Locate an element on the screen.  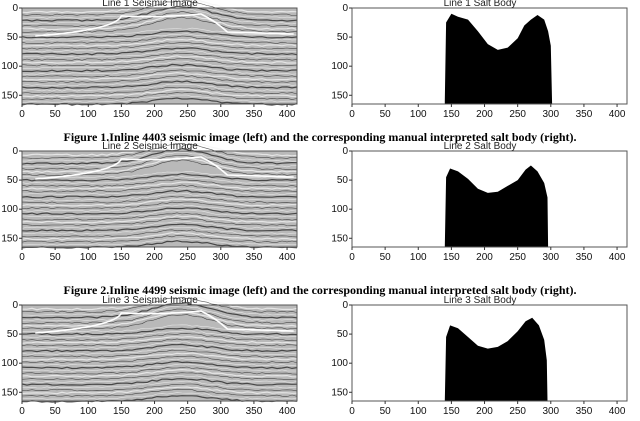
salt-title-1: Line 1 Salt Body is located at coordinates (480, 4).